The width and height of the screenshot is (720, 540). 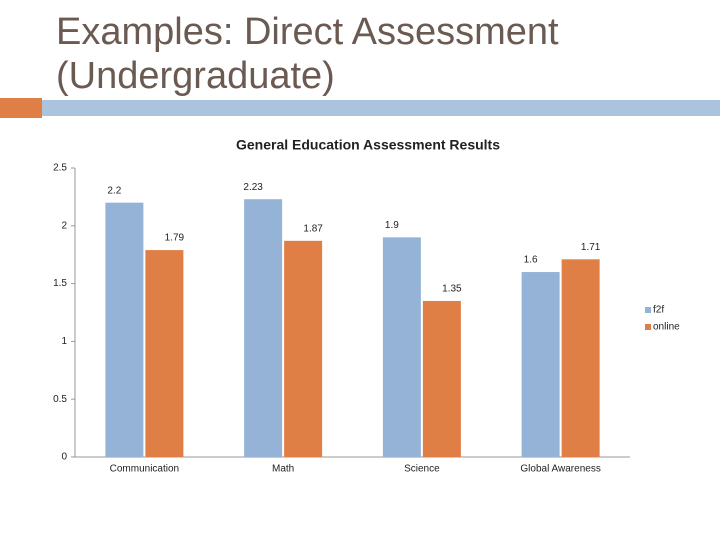 What do you see at coordinates (60, 168) in the screenshot?
I see `y-tick-label: 2.5` at bounding box center [60, 168].